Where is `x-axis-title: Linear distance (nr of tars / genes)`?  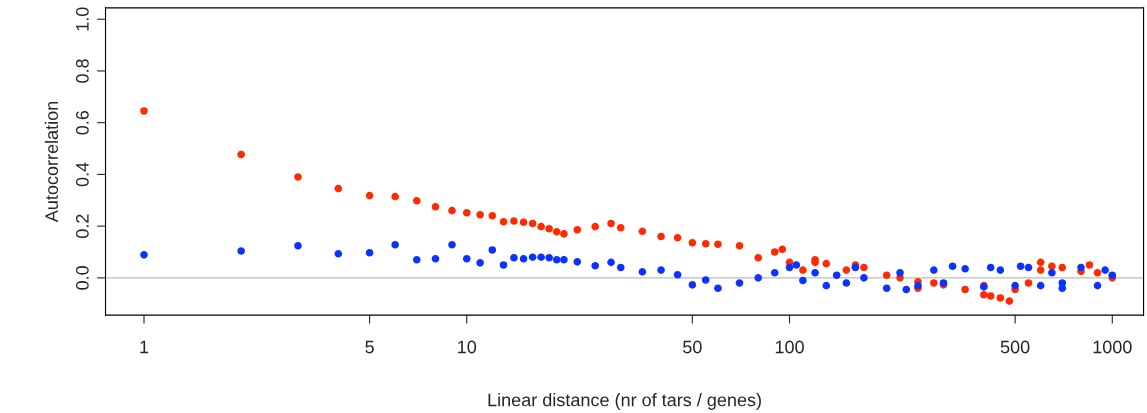
x-axis-title: Linear distance (nr of tars / genes) is located at coordinates (624, 401).